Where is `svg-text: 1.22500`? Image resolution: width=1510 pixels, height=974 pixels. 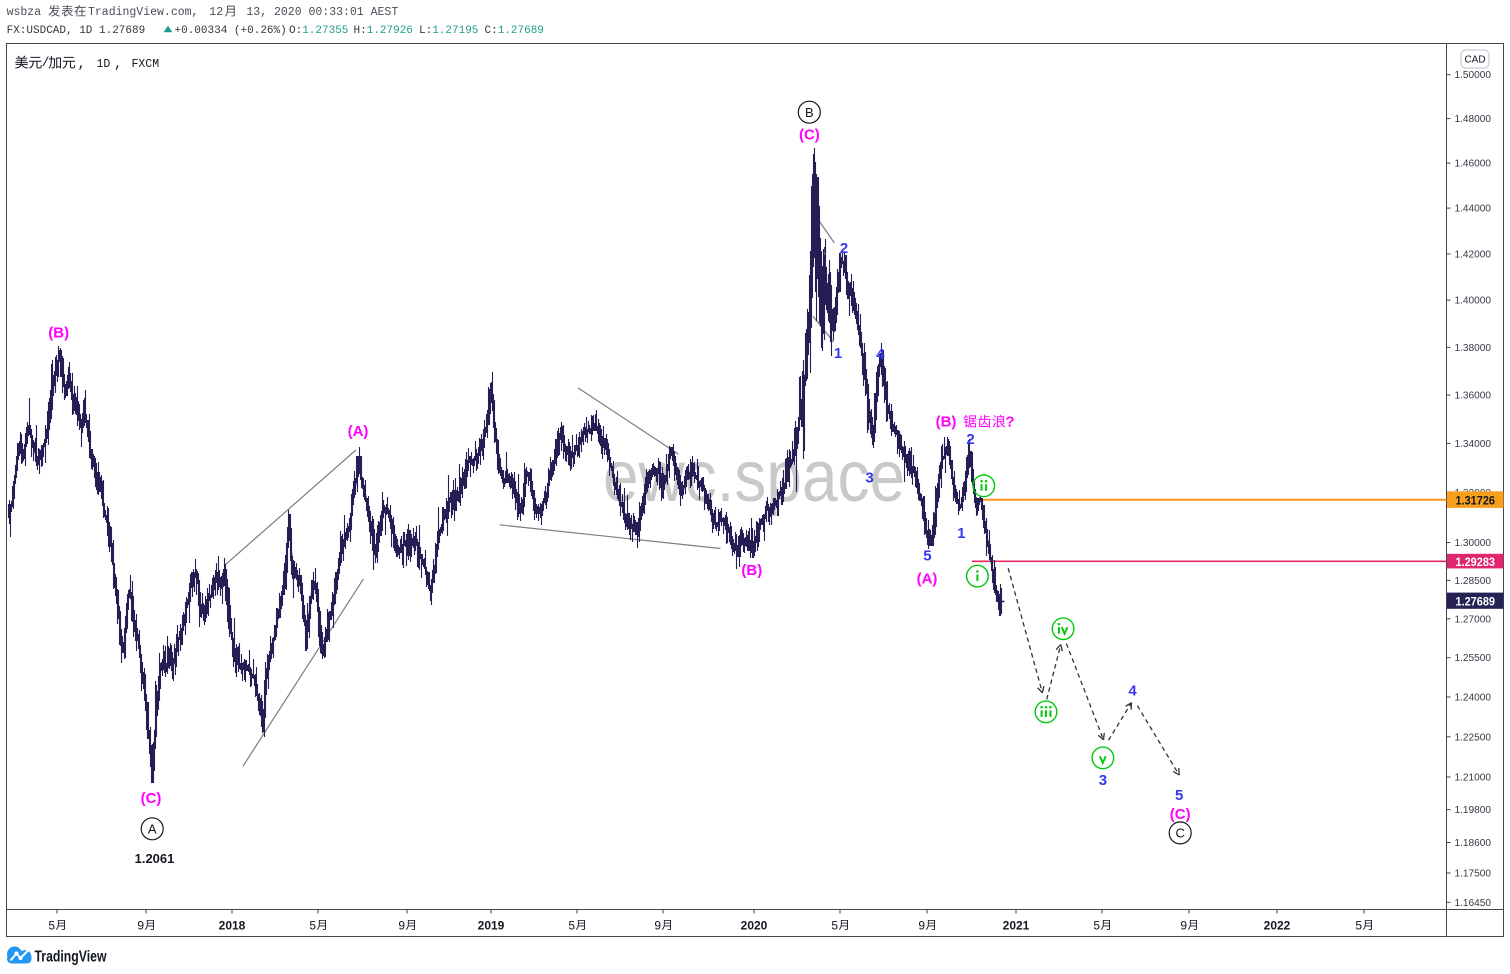
svg-text: 1.22500 is located at coordinates (1473, 737).